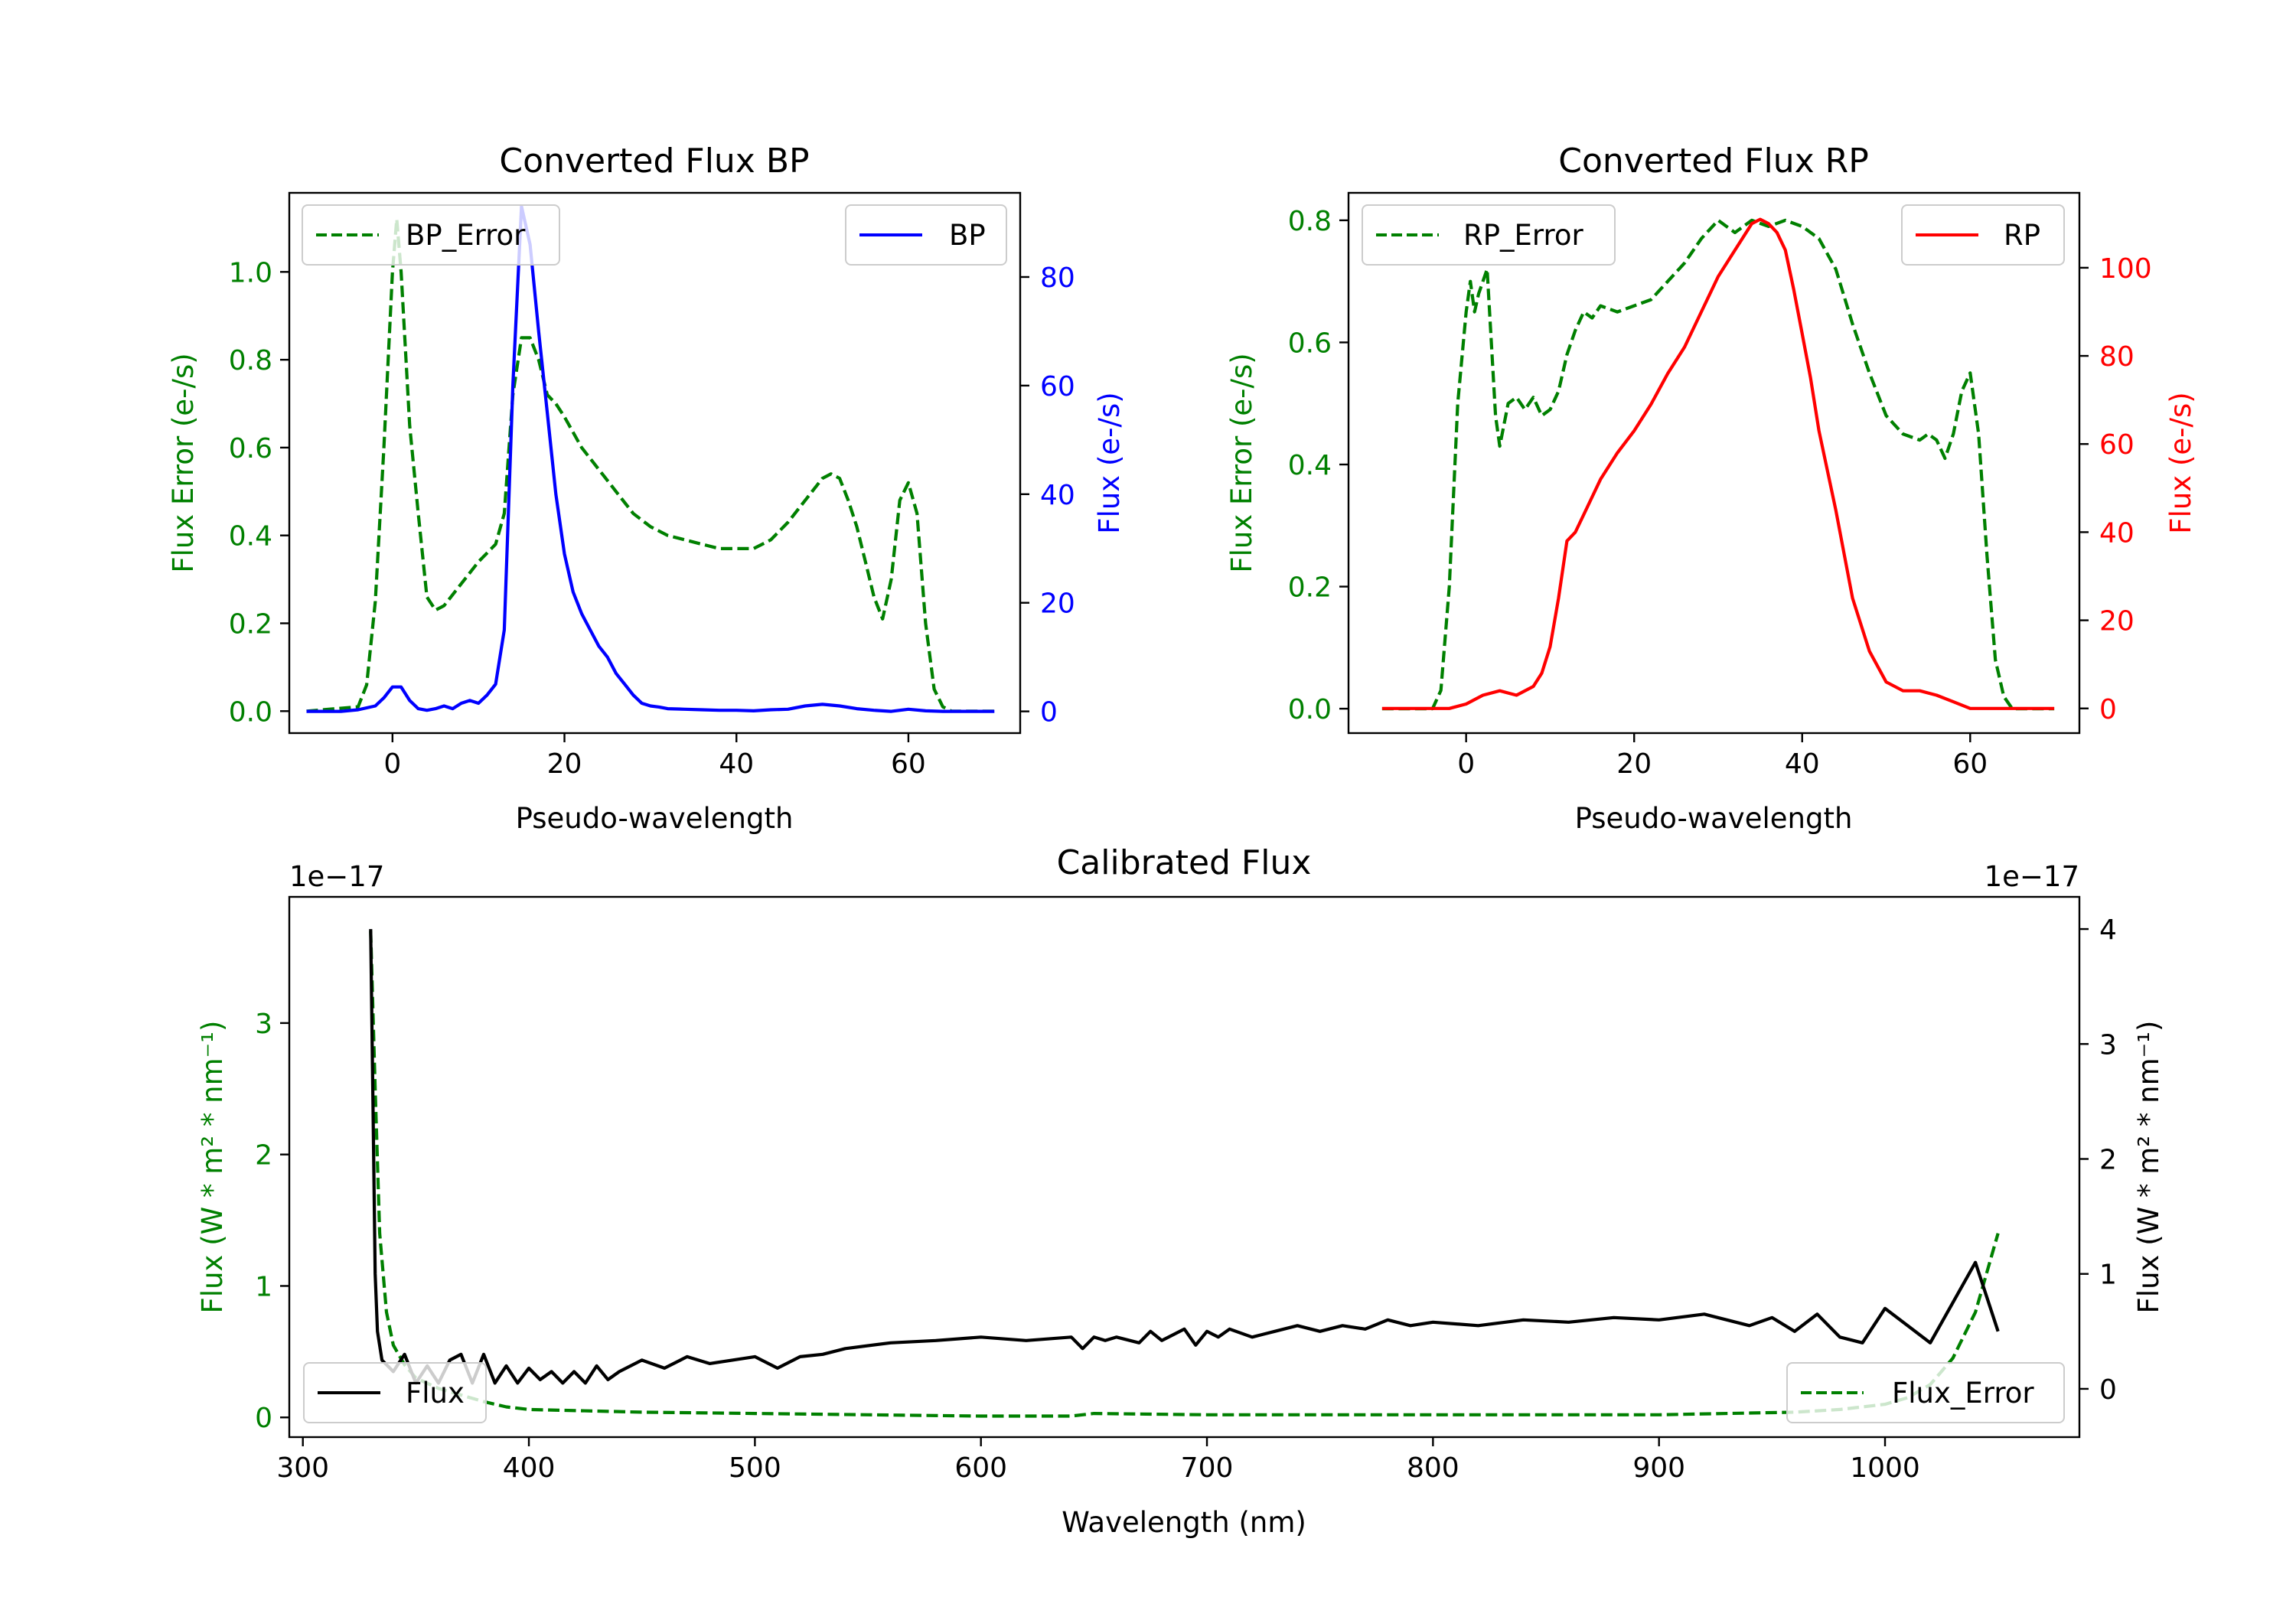 The image size is (2296, 1607). Describe the element at coordinates (529, 1468) in the screenshot. I see `calibrated-xtick-label: 400` at that location.